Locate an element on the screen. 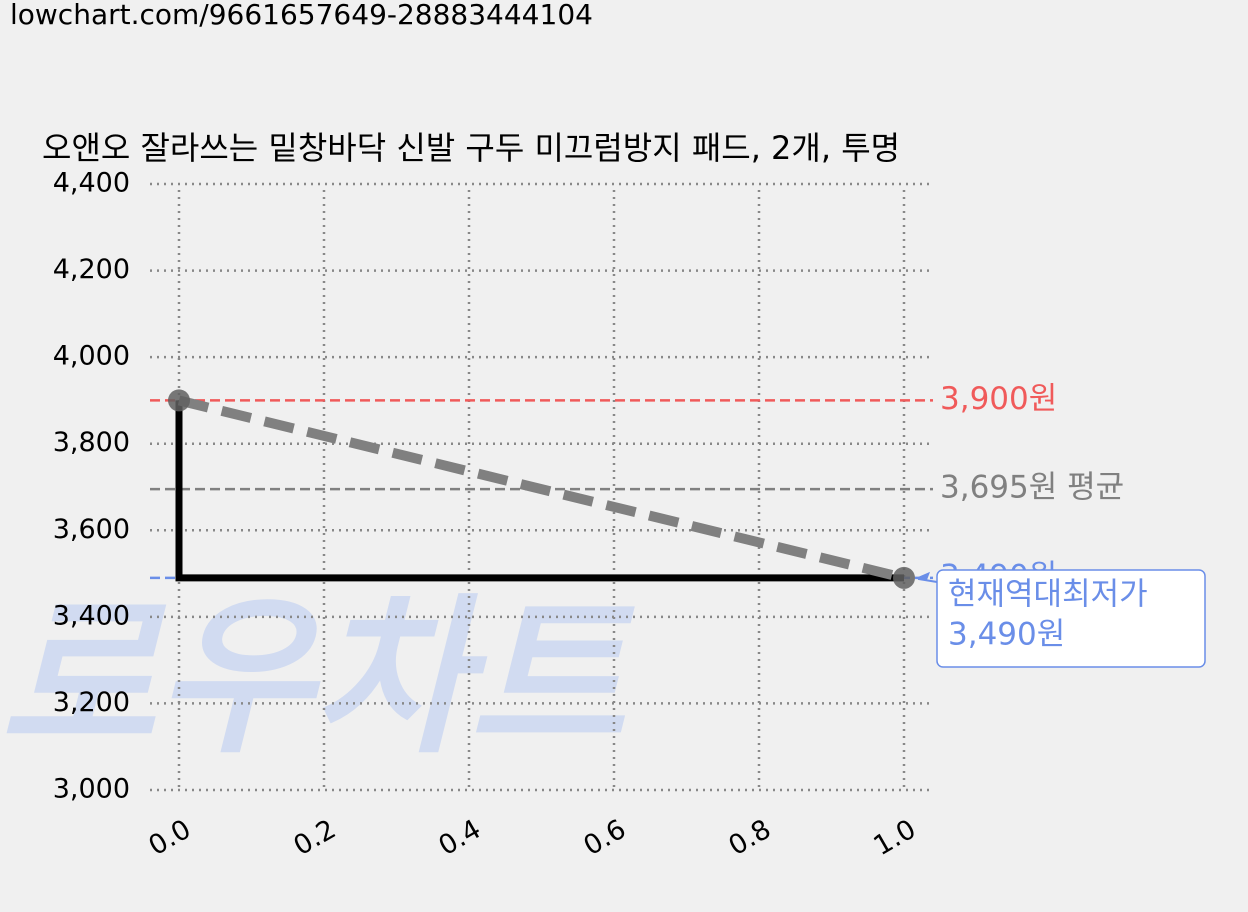 The width and height of the screenshot is (1248, 912). y-tick-label: 3,400 is located at coordinates (91, 615).